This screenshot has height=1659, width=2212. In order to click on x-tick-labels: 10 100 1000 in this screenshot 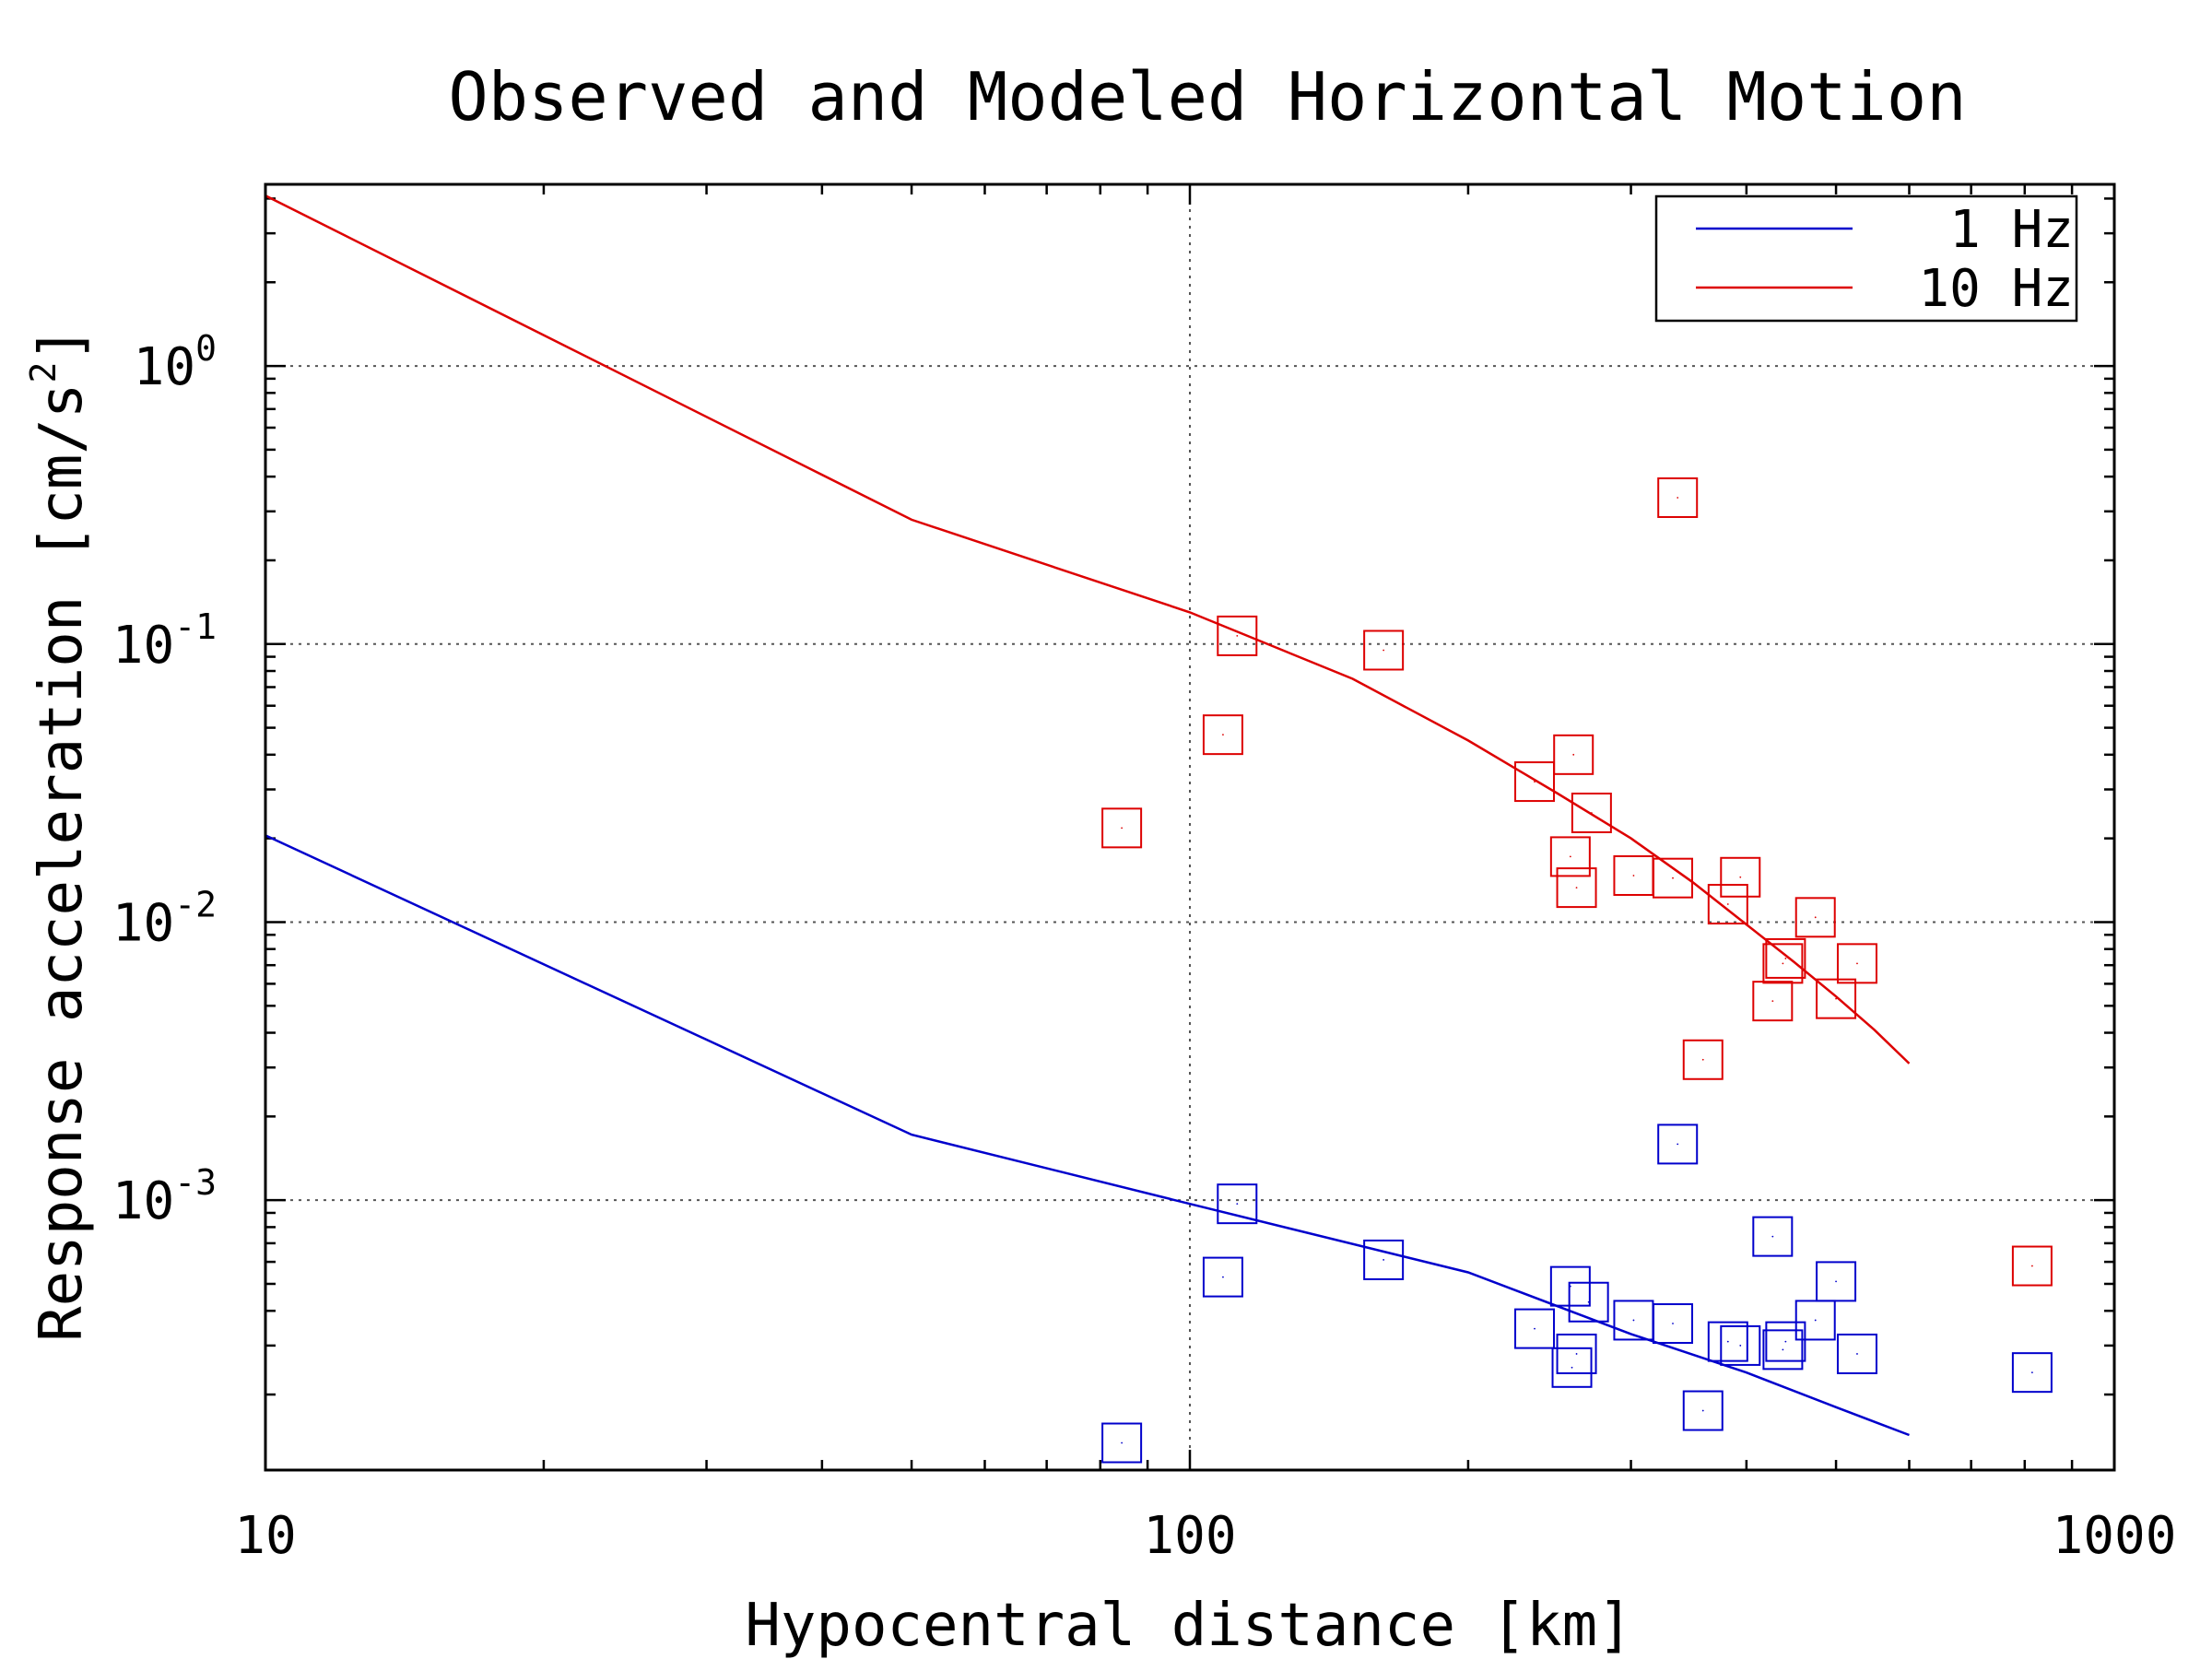, I will do `click(1205, 1536)`.